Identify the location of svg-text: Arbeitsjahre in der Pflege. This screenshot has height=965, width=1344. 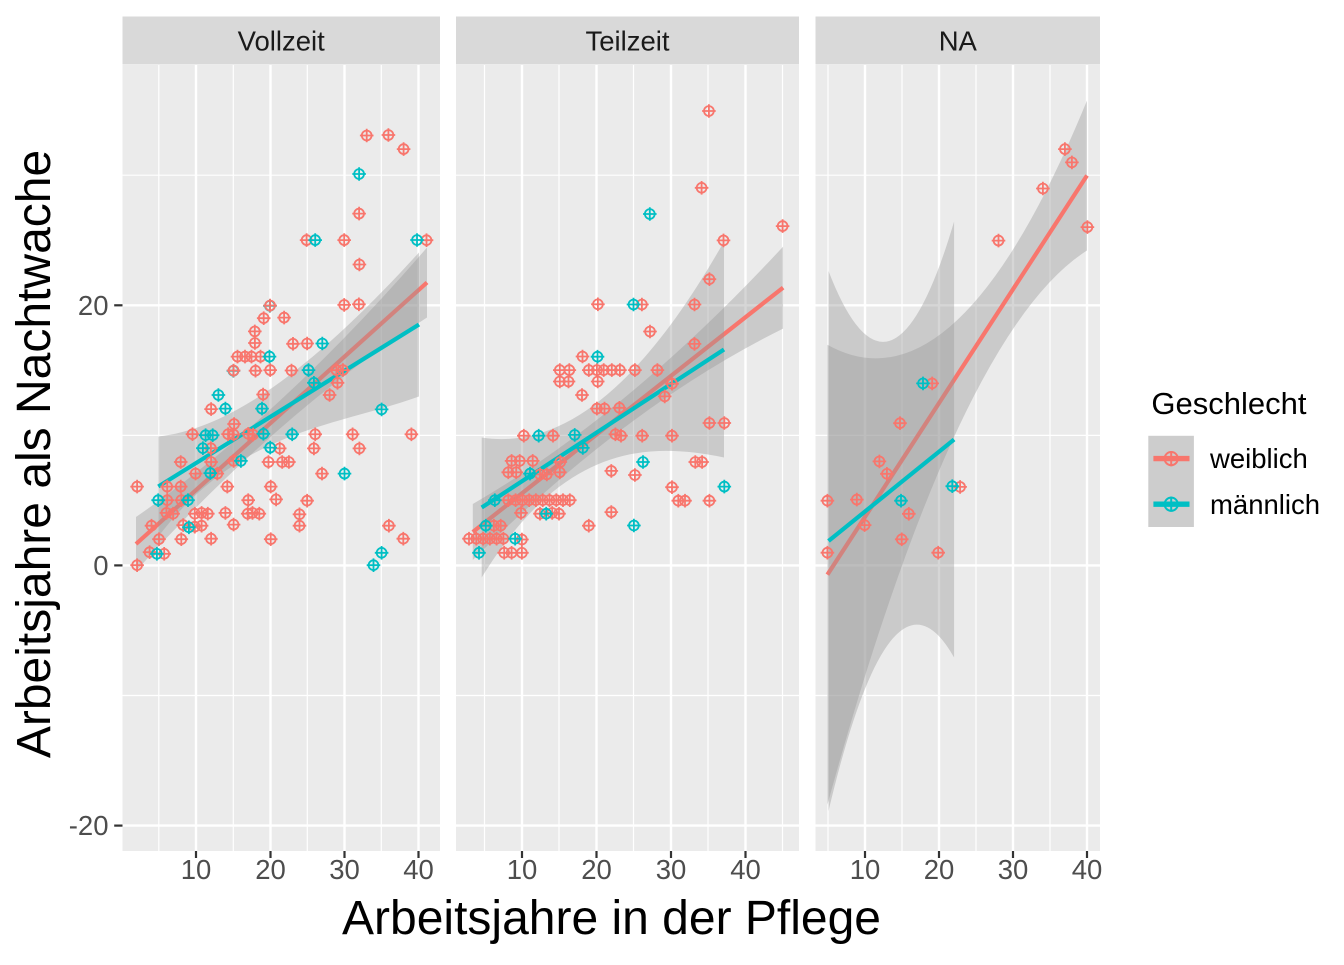
(611, 918).